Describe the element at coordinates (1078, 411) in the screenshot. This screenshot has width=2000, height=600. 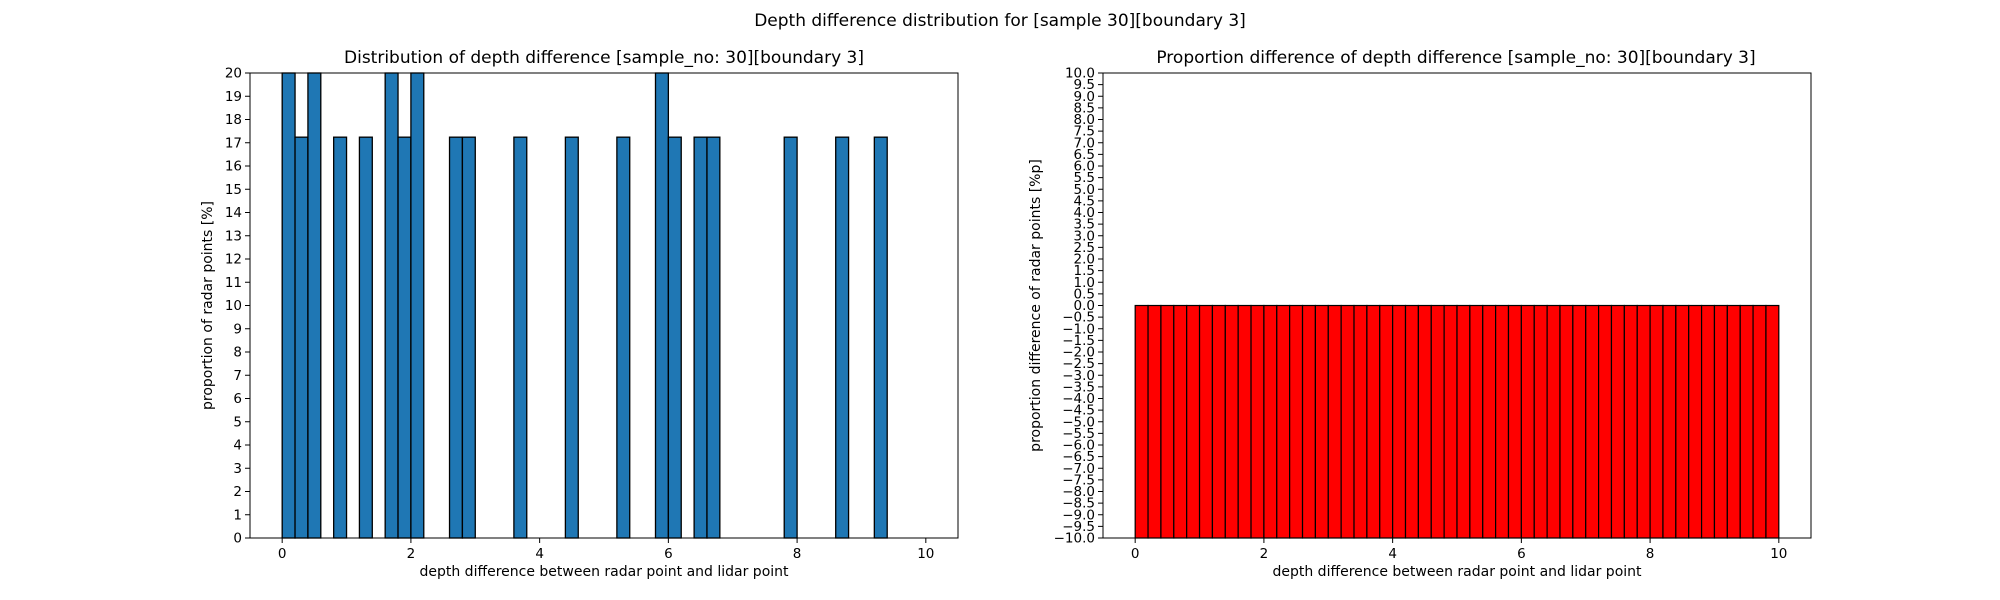
I see `right-chart-y-tick-label: −4.5` at that location.